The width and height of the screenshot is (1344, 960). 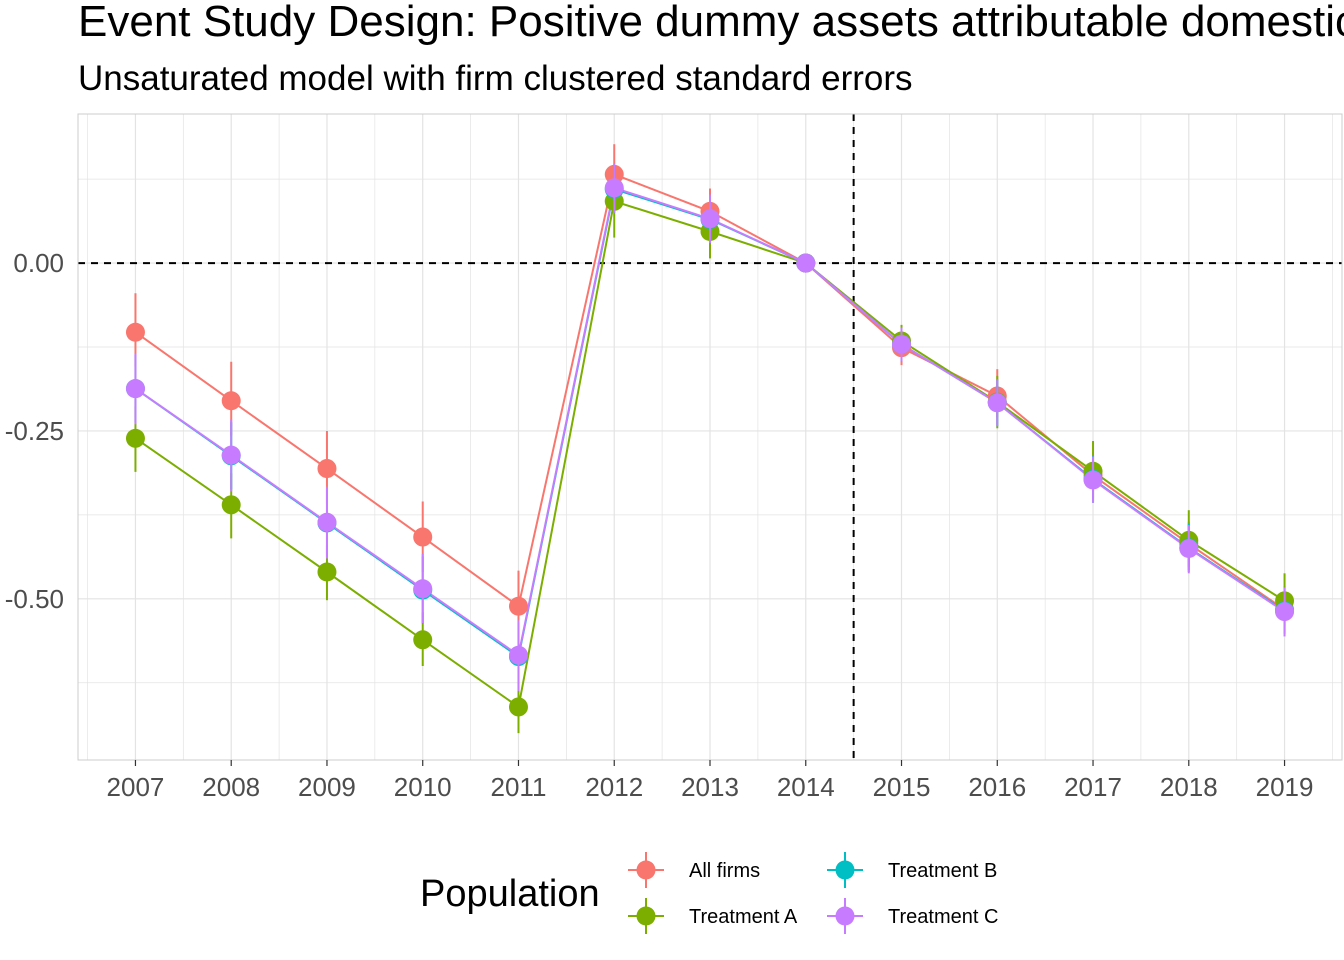 I want to click on legend-item: Treatment B, so click(x=912, y=870).